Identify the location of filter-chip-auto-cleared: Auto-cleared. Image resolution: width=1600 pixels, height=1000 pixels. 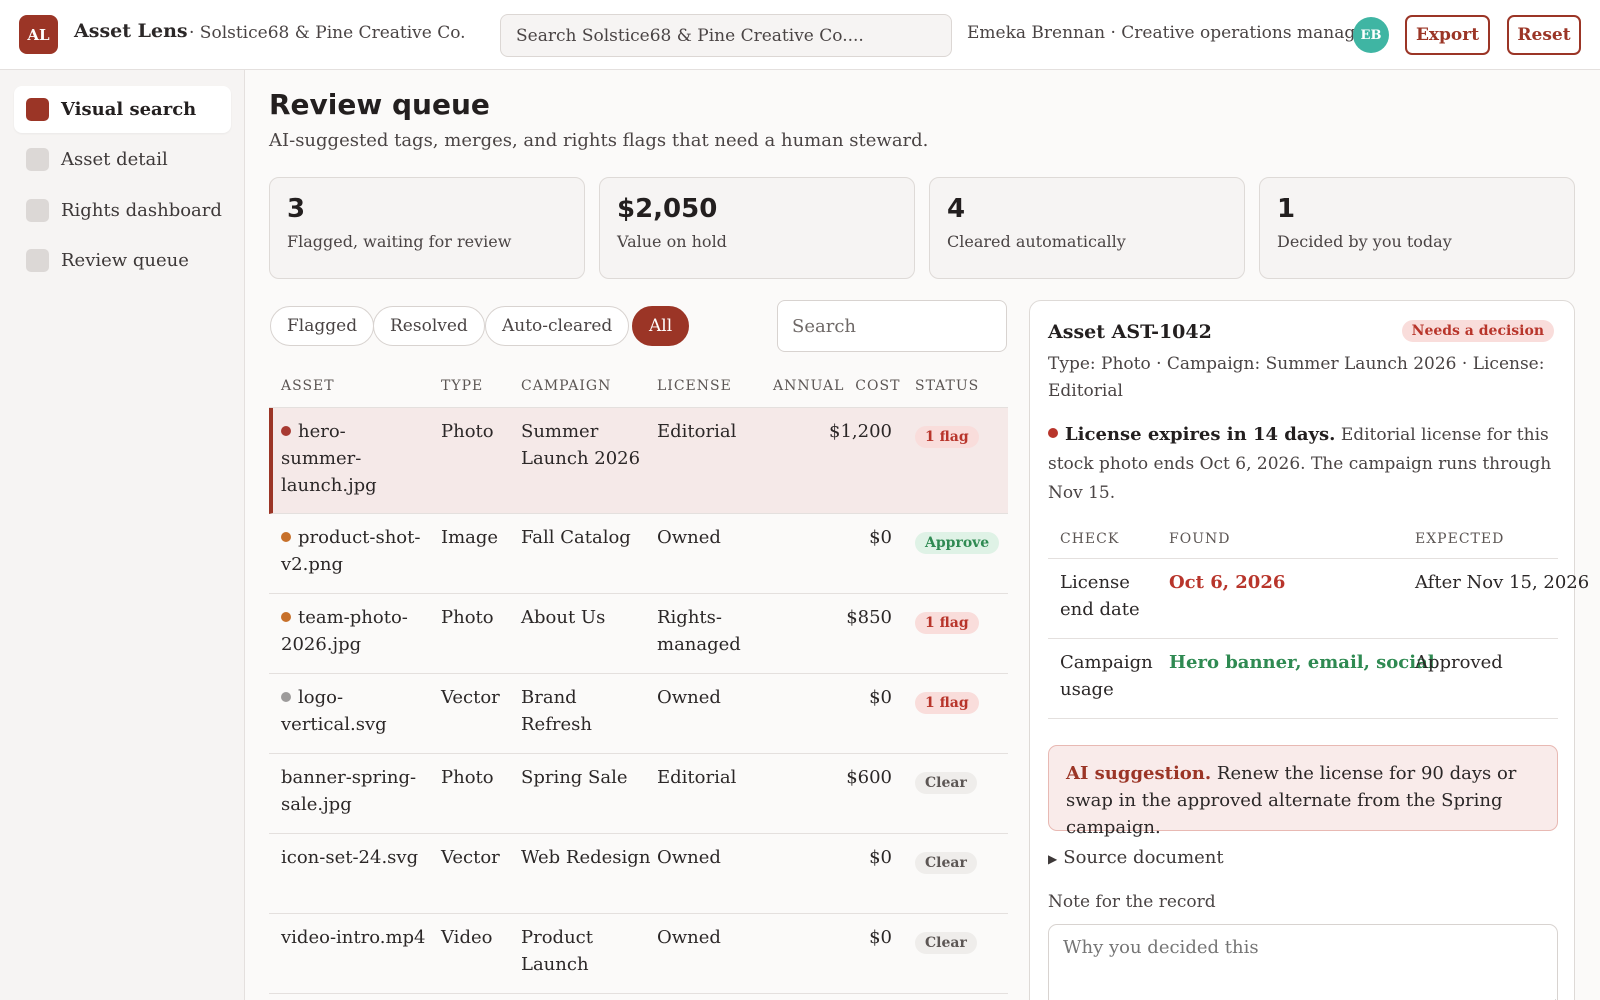
(557, 326).